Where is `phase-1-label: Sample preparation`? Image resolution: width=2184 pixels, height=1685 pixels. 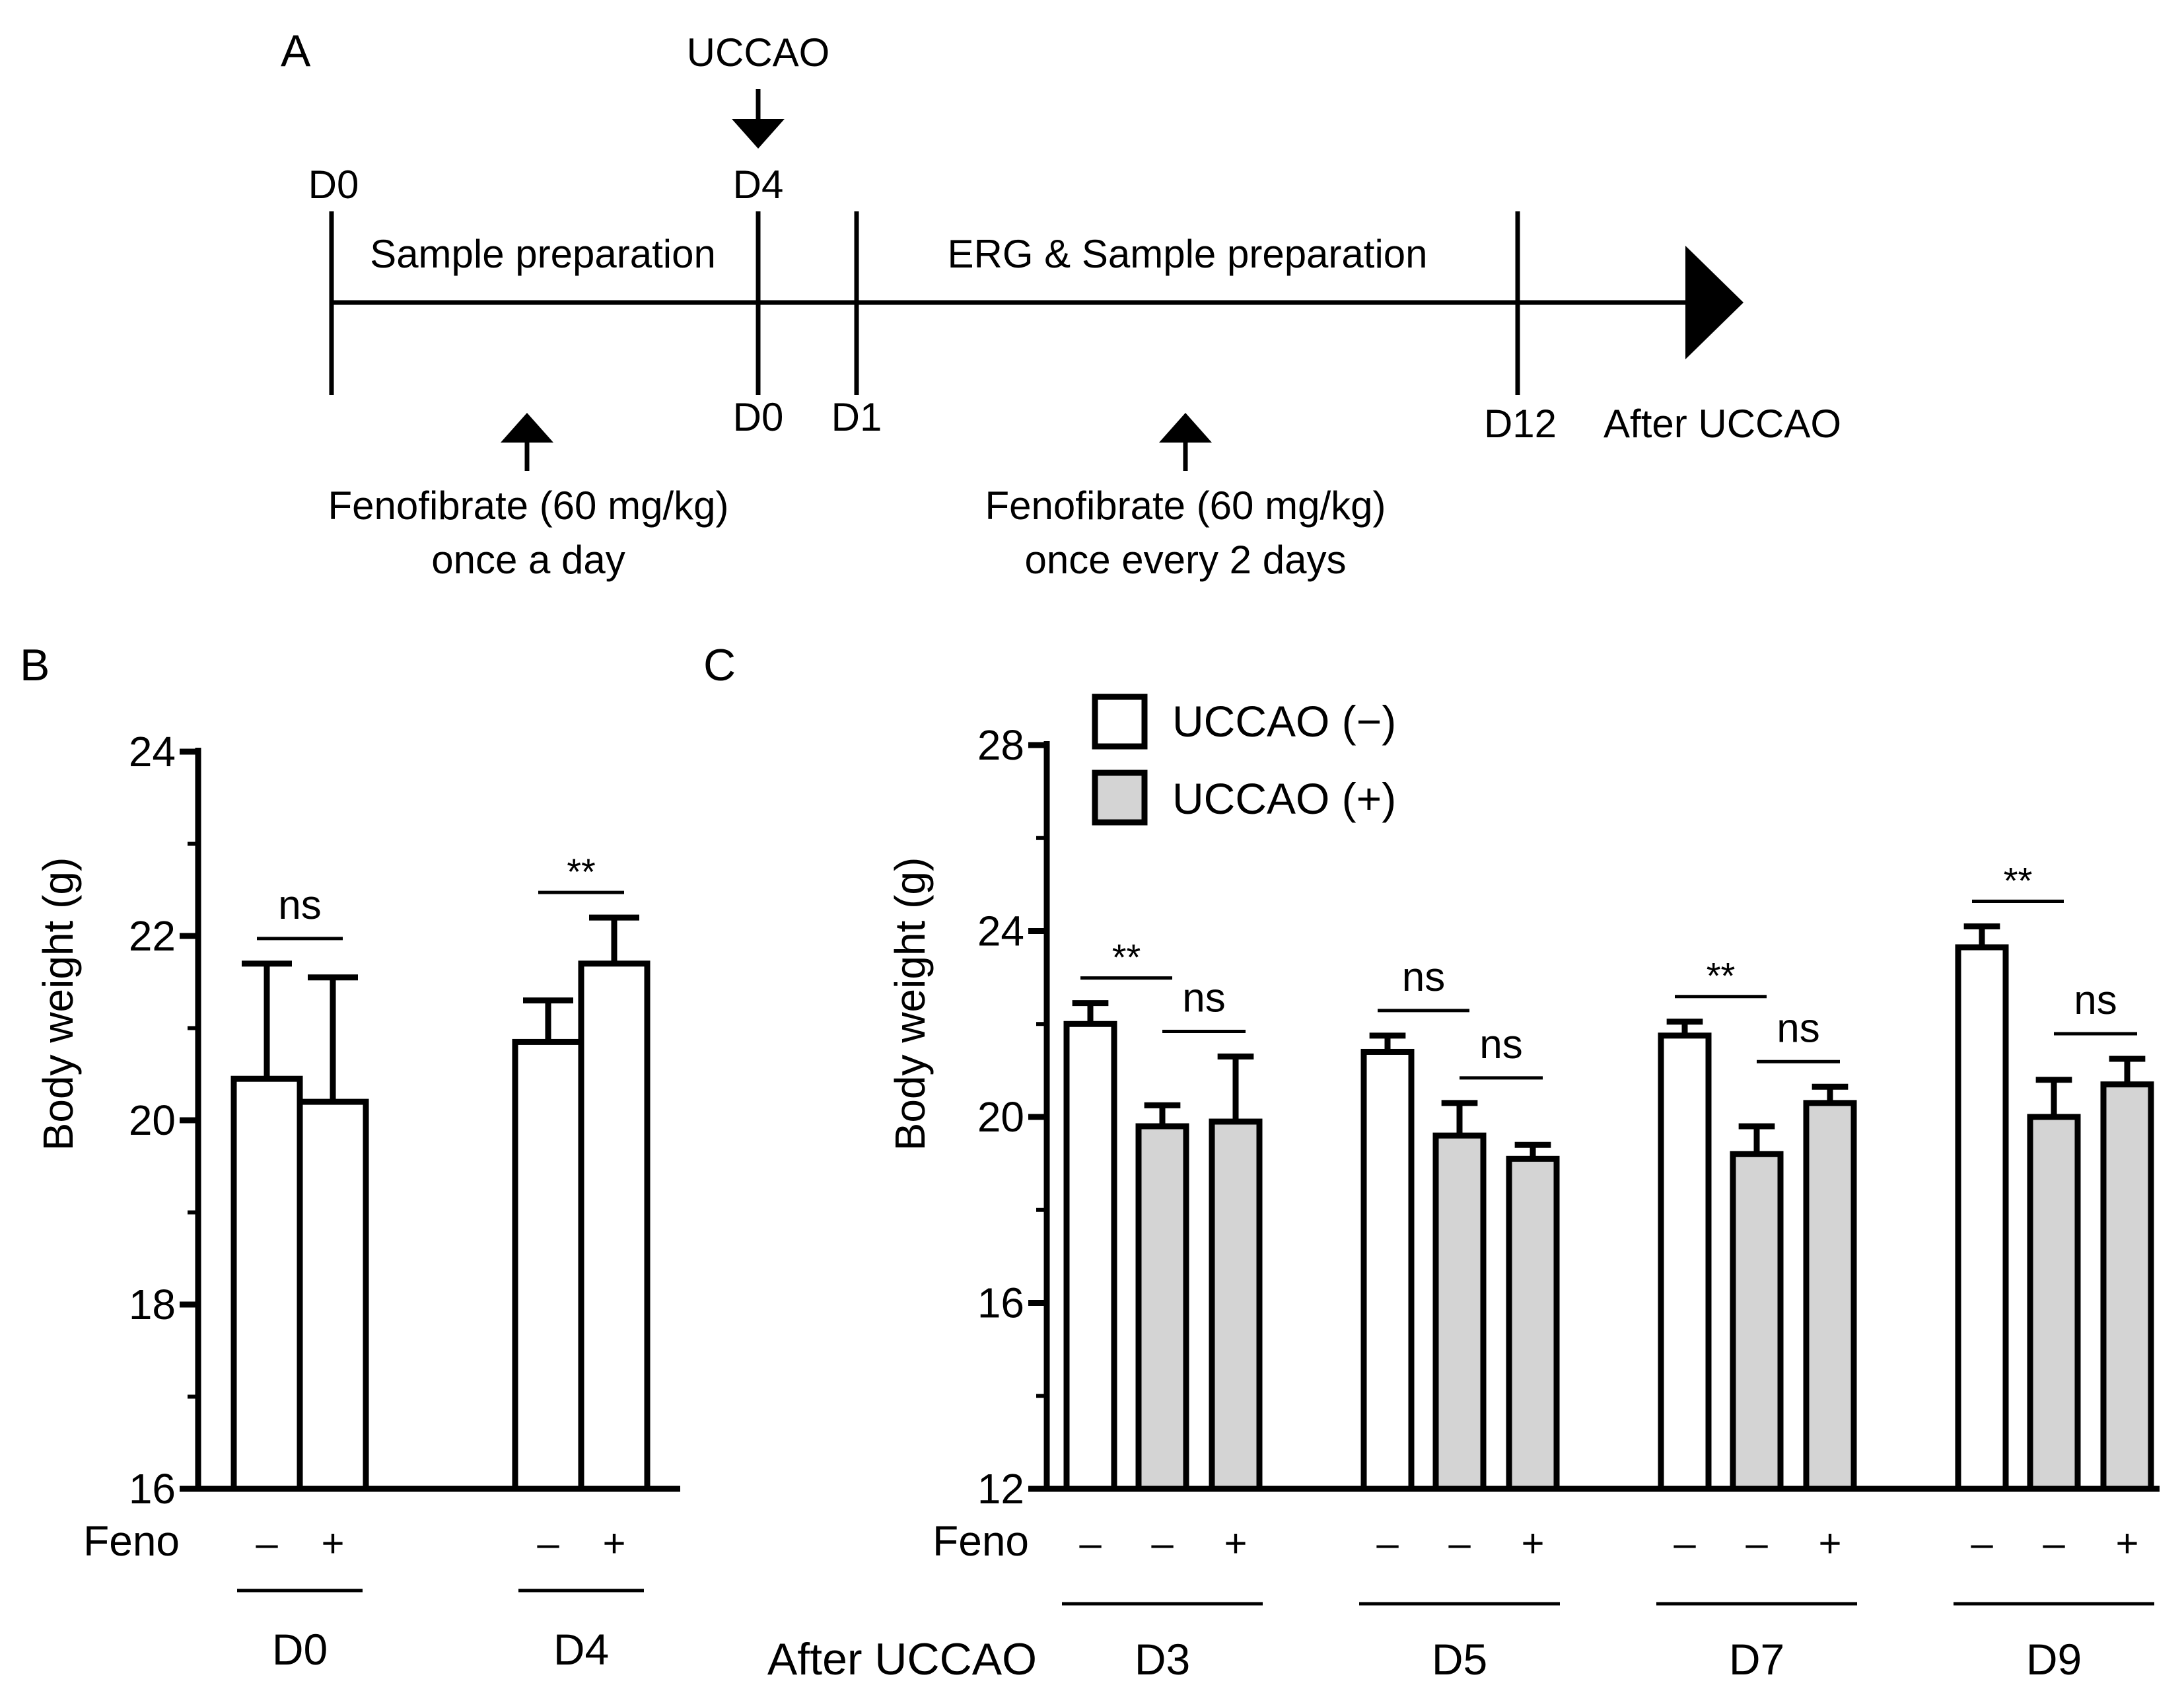 phase-1-label: Sample preparation is located at coordinates (543, 254).